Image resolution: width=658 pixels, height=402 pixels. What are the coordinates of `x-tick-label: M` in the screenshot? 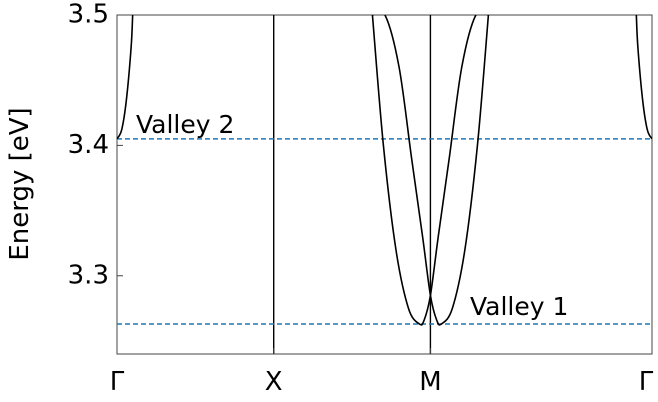 It's located at (430, 382).